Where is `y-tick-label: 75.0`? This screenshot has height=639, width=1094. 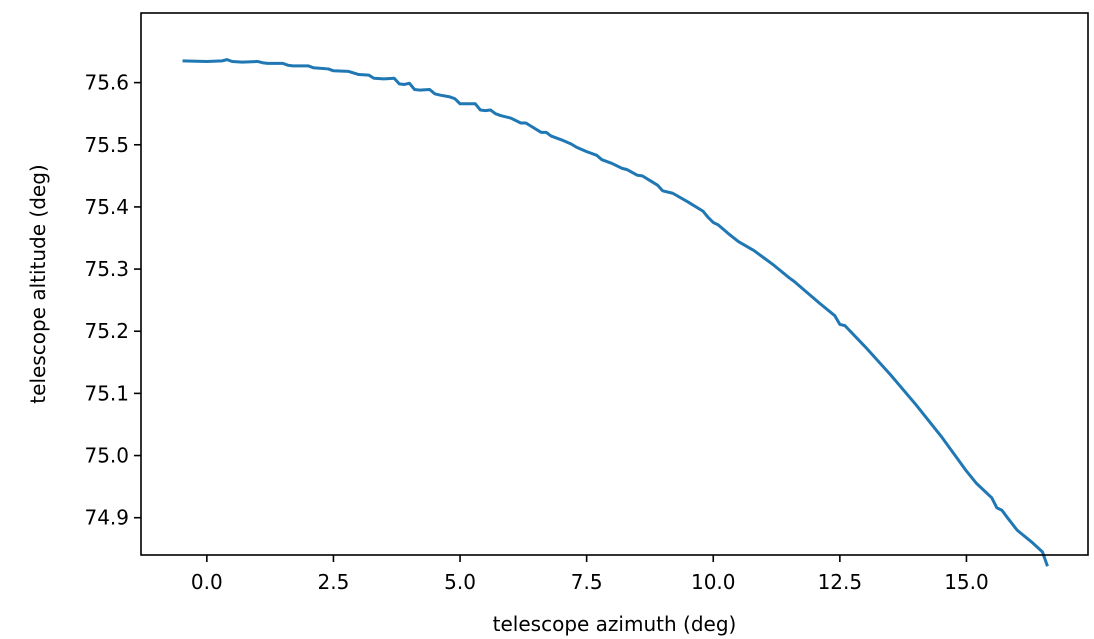
y-tick-label: 75.0 is located at coordinates (106, 456).